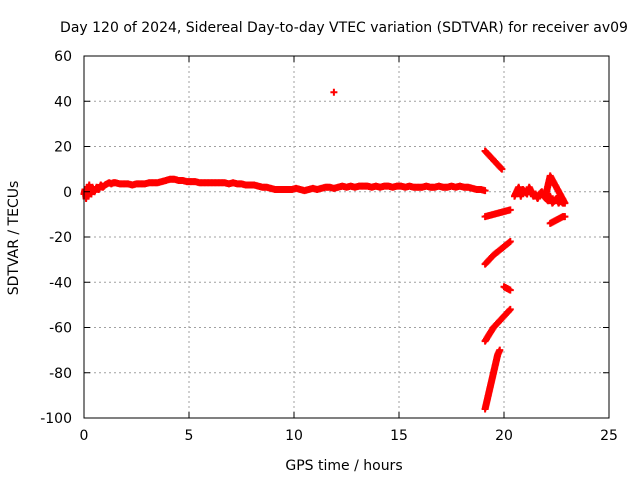 This screenshot has width=640, height=480. Describe the element at coordinates (504, 436) in the screenshot. I see `x-tick-label: 20` at that location.